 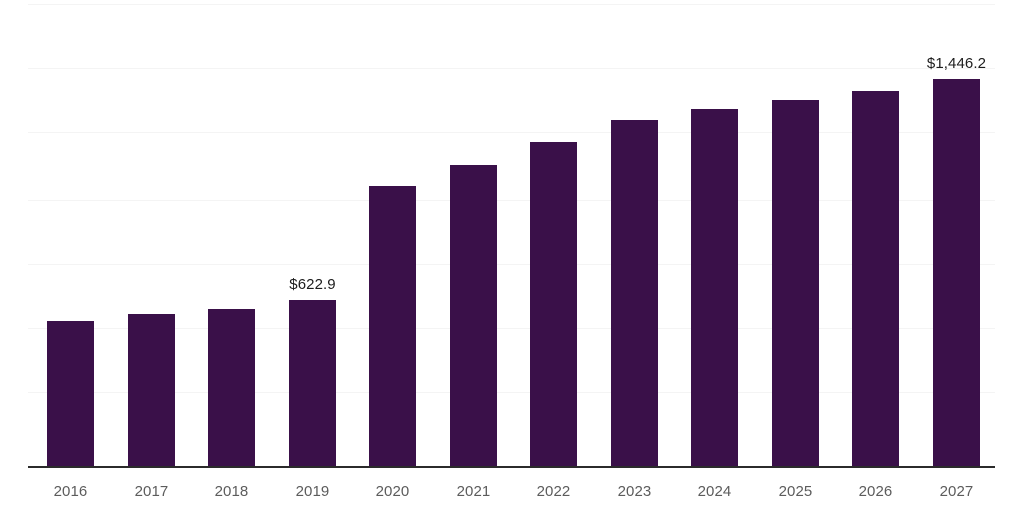 What do you see at coordinates (634, 491) in the screenshot?
I see `x-axis-tick-label: 2023` at bounding box center [634, 491].